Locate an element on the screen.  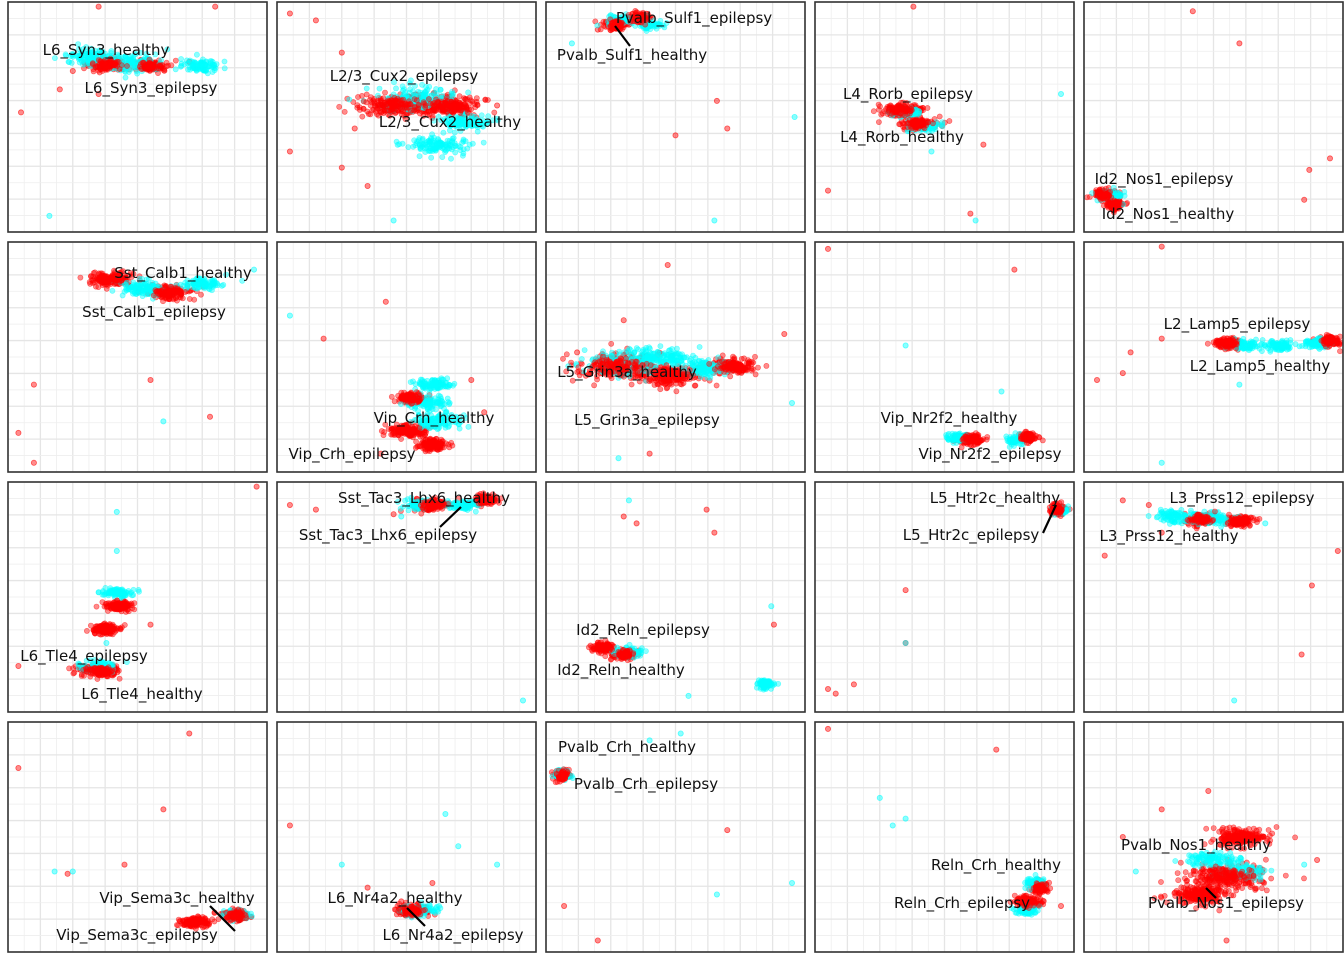
panel-4-healthy-point is located at coordinates (931, 151).